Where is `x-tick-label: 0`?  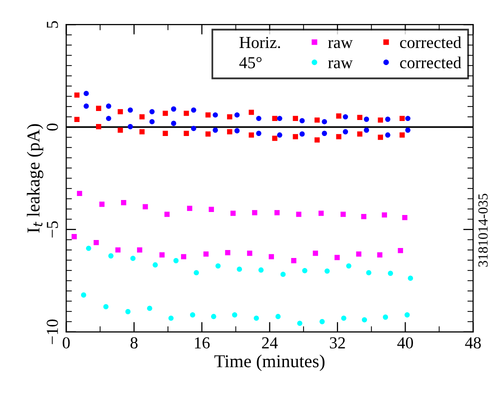 x-tick-label: 0 is located at coordinates (66, 342).